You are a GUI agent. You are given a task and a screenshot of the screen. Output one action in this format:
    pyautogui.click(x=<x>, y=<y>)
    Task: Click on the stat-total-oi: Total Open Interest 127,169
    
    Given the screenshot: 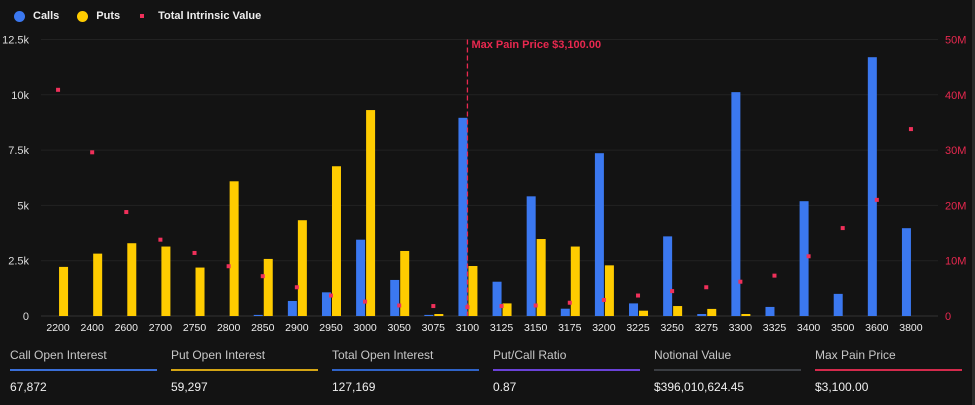 What is the action you would take?
    pyautogui.click(x=405, y=371)
    